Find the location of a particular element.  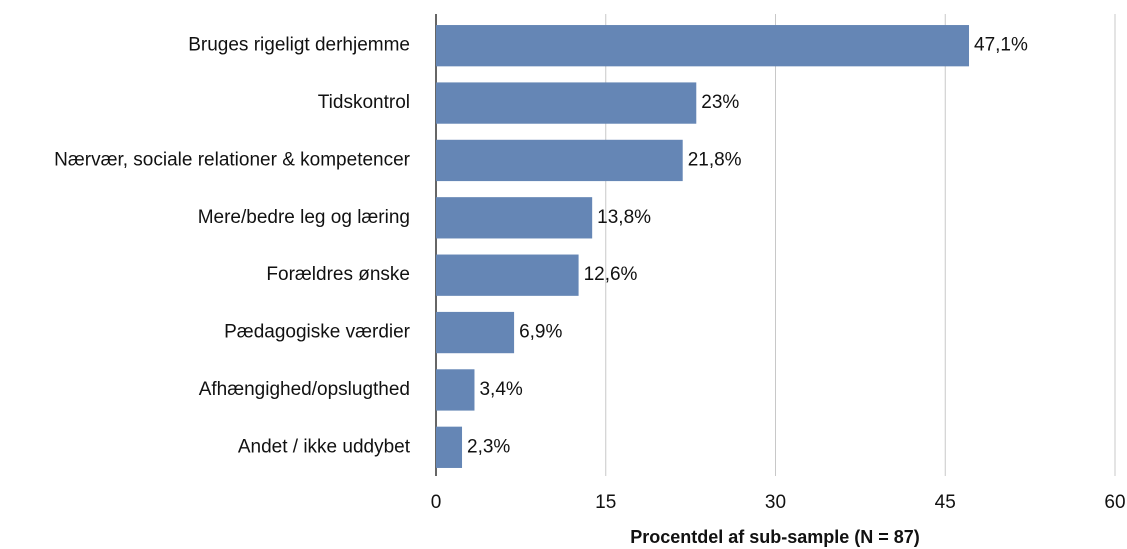

x-tick-label: 30 is located at coordinates (775, 502).